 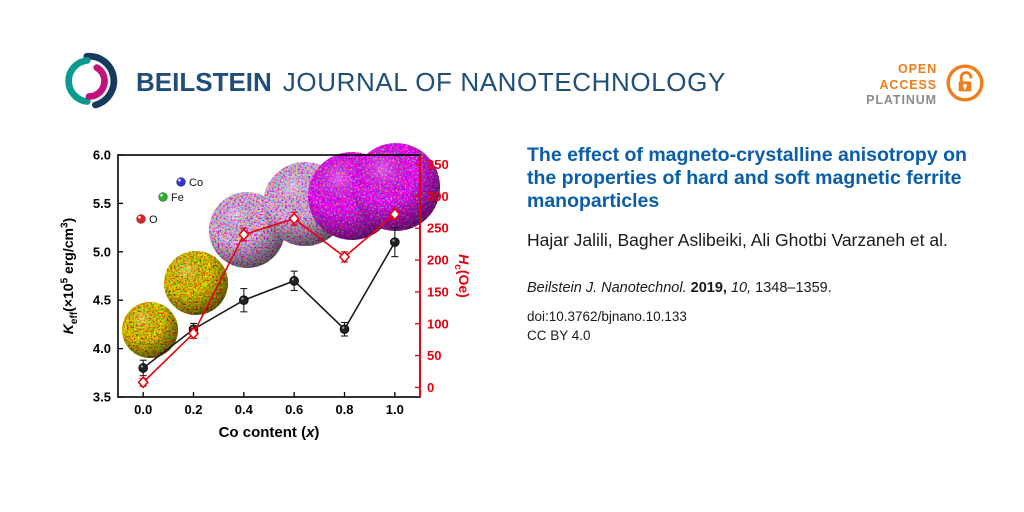 What do you see at coordinates (196, 183) in the screenshot?
I see `legend-label: Co` at bounding box center [196, 183].